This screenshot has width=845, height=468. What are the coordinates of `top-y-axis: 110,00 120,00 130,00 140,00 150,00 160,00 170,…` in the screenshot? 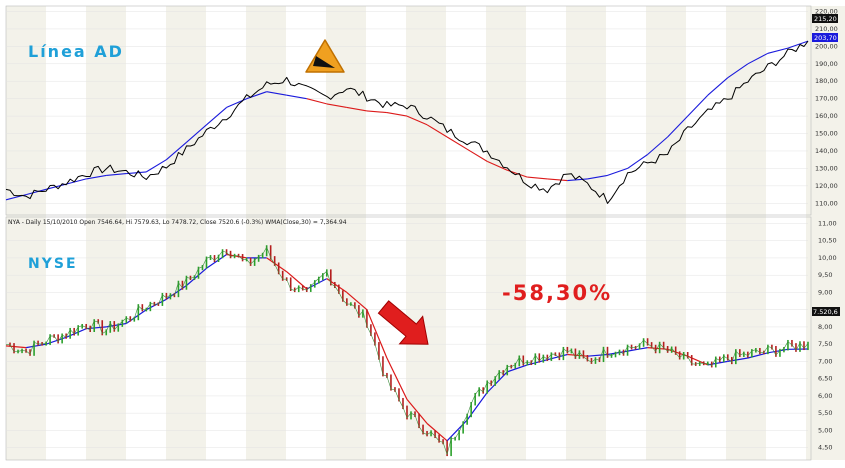 It's located at (826, 107).